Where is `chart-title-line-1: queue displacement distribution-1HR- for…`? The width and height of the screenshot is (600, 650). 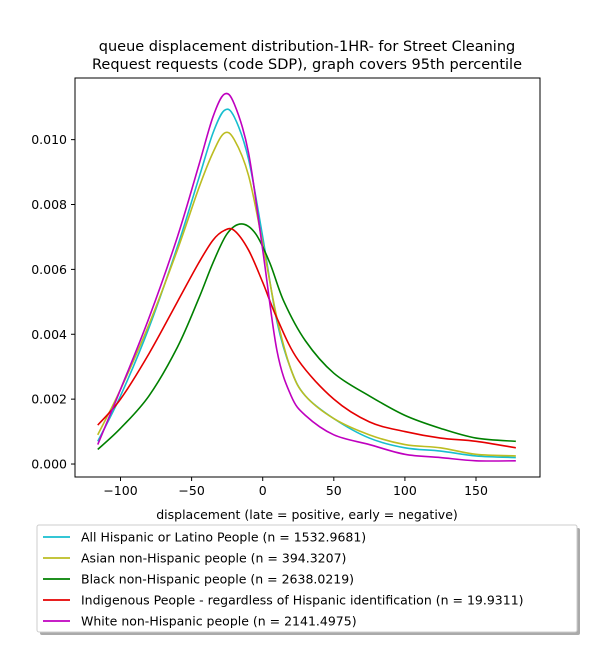 chart-title-line-1: queue displacement distribution-1HR- for… is located at coordinates (307, 47).